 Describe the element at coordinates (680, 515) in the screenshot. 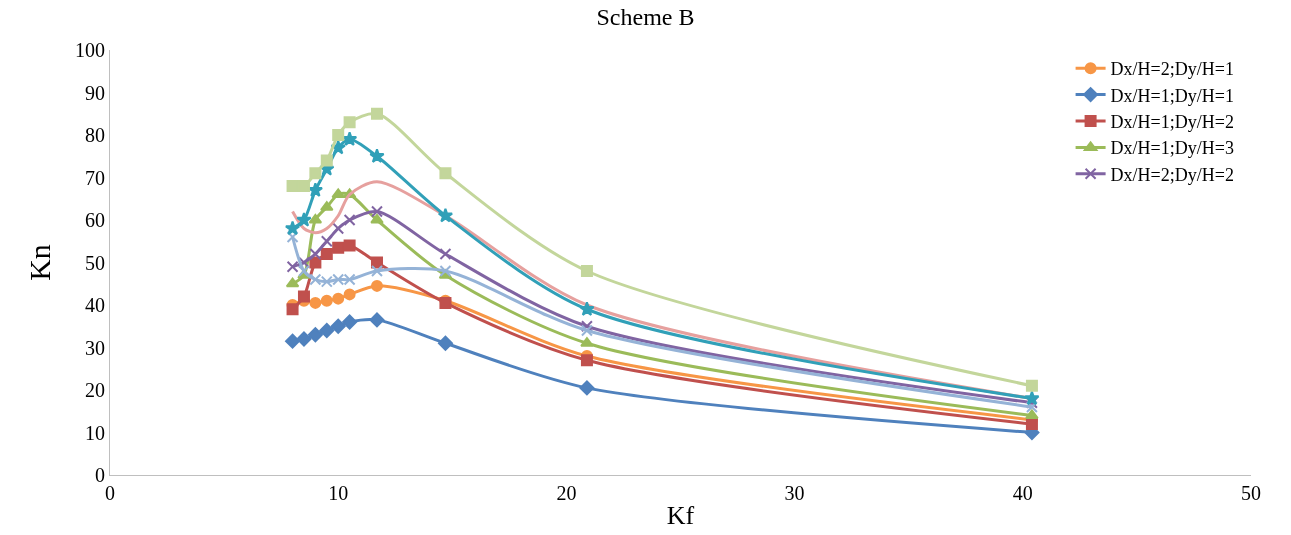

I see `x-axis-title: Kf` at that location.